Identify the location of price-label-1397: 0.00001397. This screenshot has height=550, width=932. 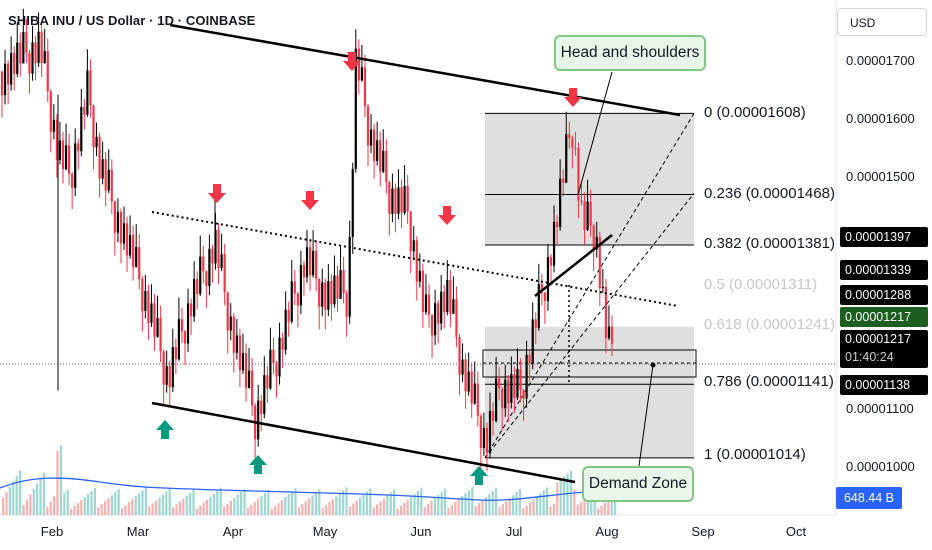
(884, 237).